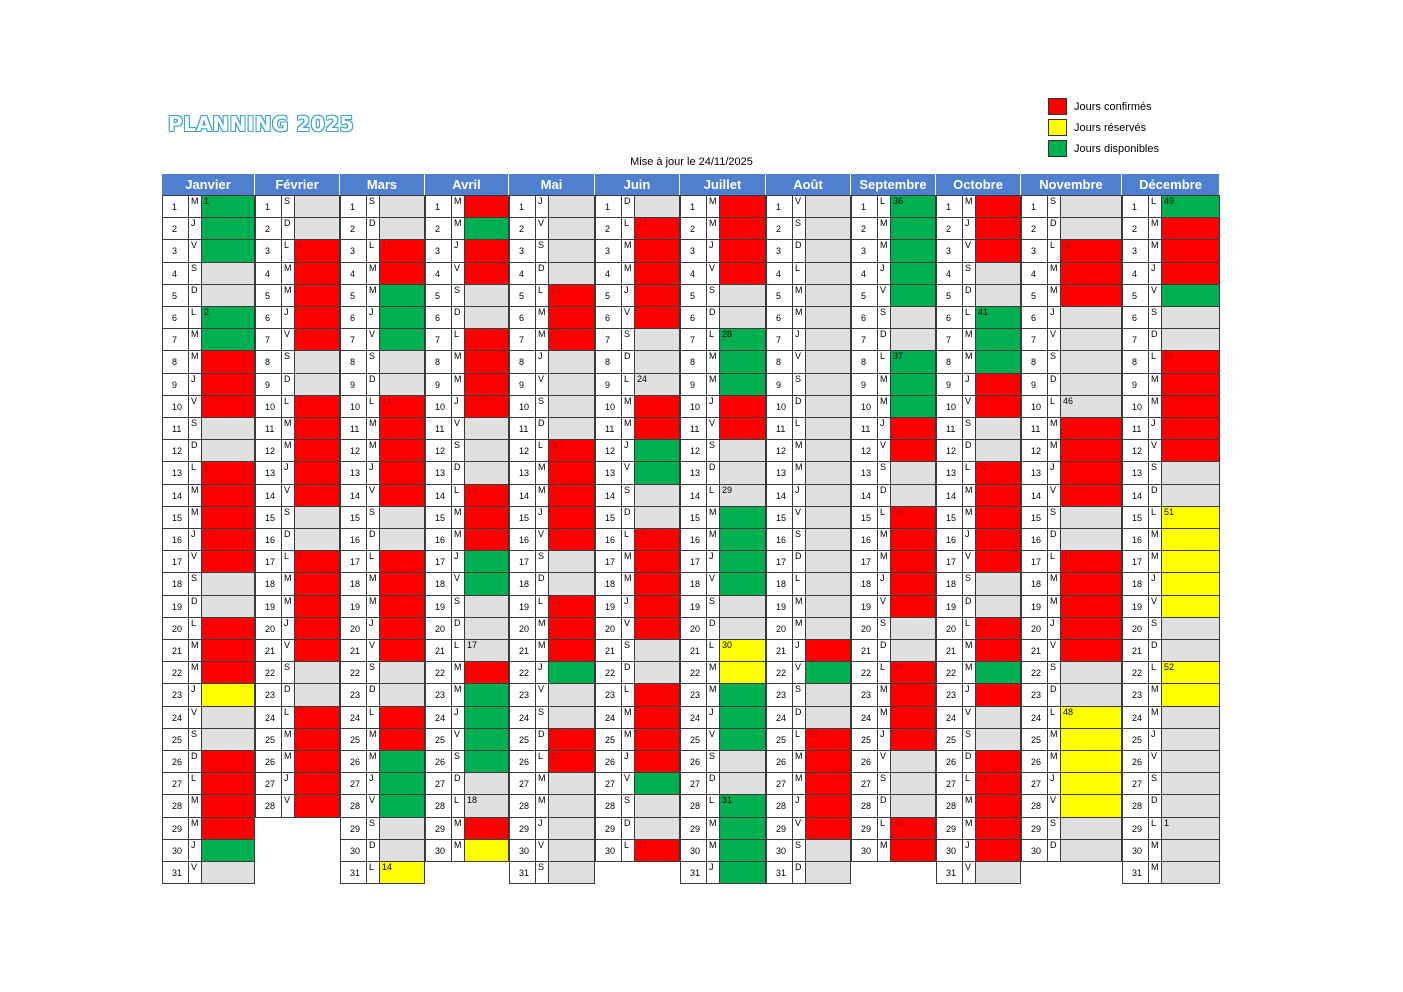 Image resolution: width=1403 pixels, height=992 pixels. I want to click on day-status-cell: 16, so click(486, 495).